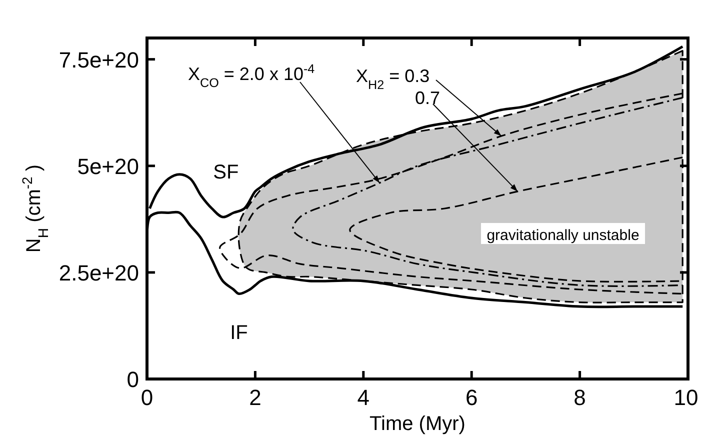 The image size is (706, 442). Describe the element at coordinates (98, 273) in the screenshot. I see `y-tick-label: 2.5e+20` at that location.